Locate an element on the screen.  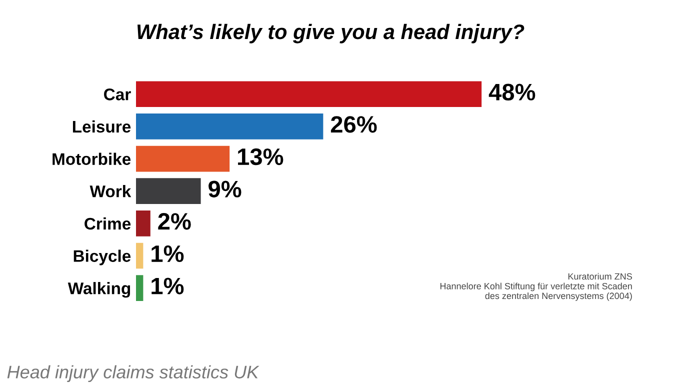
y-tick-label: Car is located at coordinates (117, 94).